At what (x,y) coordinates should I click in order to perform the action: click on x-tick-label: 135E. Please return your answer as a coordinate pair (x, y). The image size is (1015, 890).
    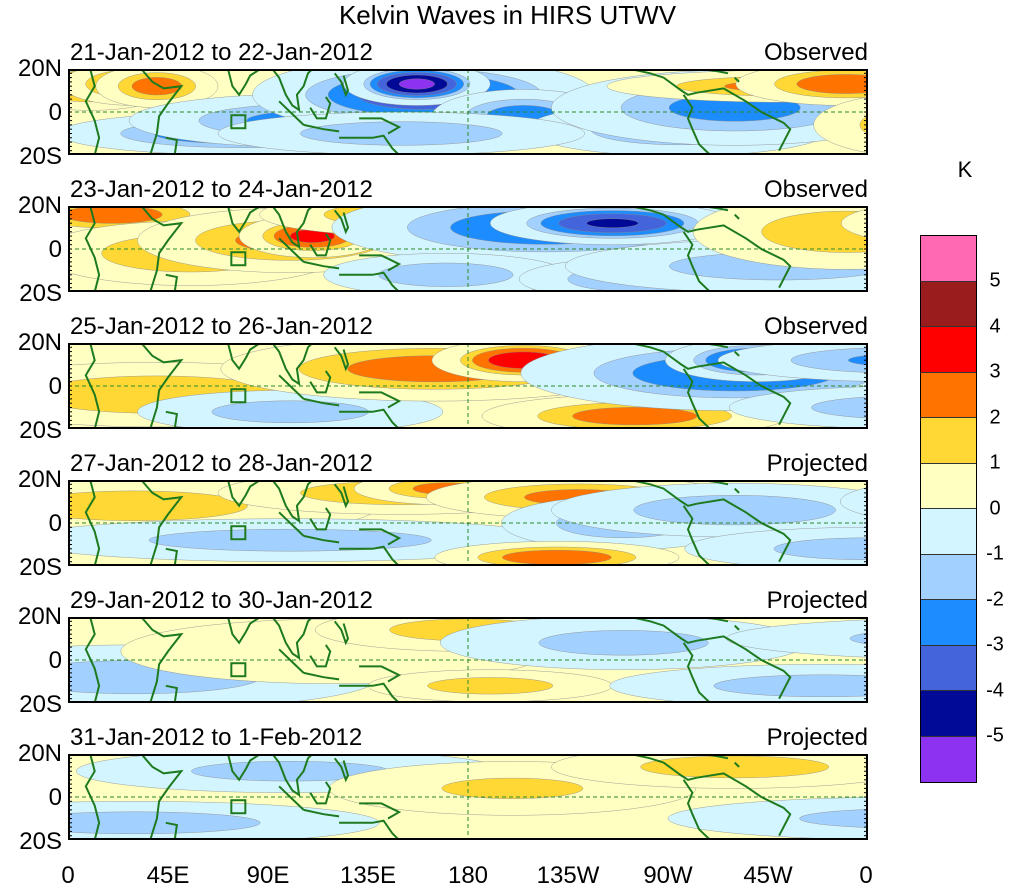
    Looking at the image, I should click on (368, 875).